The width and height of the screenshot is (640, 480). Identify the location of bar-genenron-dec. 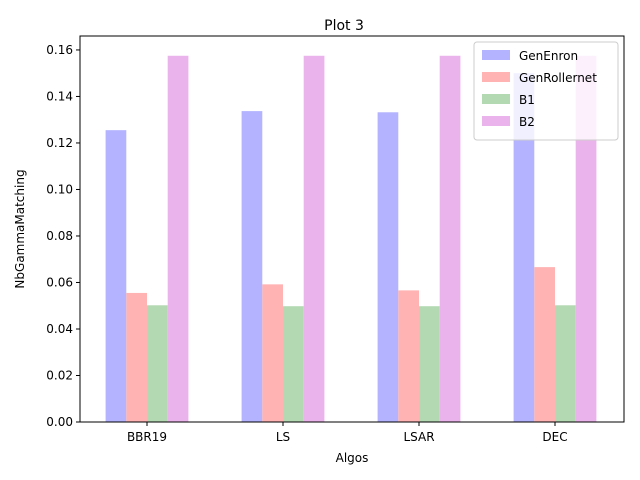
(524, 247).